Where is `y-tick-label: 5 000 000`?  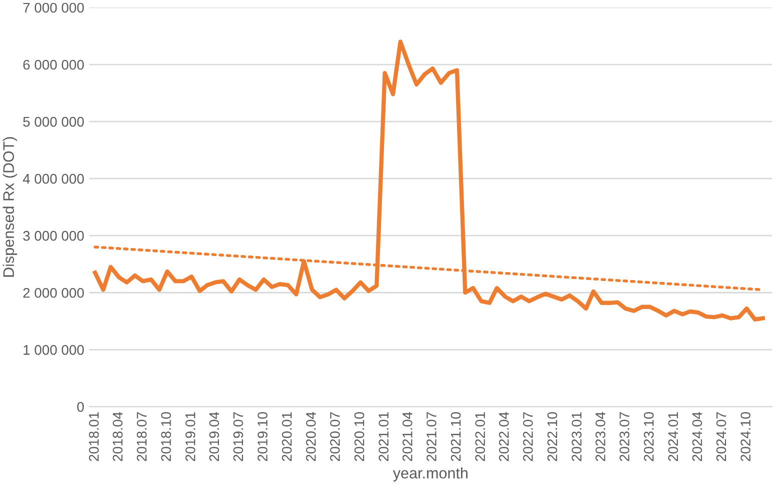
y-tick-label: 5 000 000 is located at coordinates (53, 121).